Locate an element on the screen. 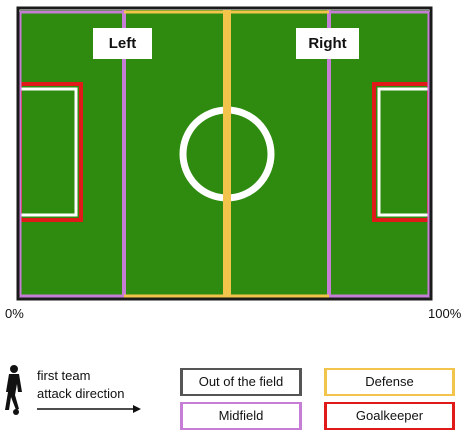 Image resolution: width=471 pixels, height=438 pixels. attack-direction-line2: attack direction is located at coordinates (81, 393).